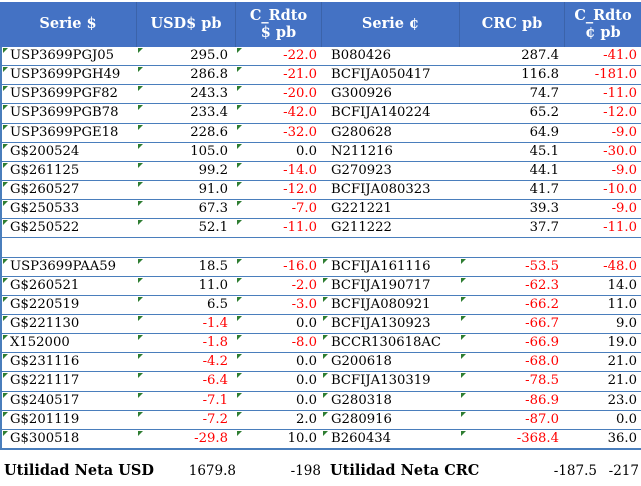 This screenshot has height=486, width=641. Describe the element at coordinates (279, 94) in the screenshot. I see `c-rdto-usd-cell: -20.0` at that location.